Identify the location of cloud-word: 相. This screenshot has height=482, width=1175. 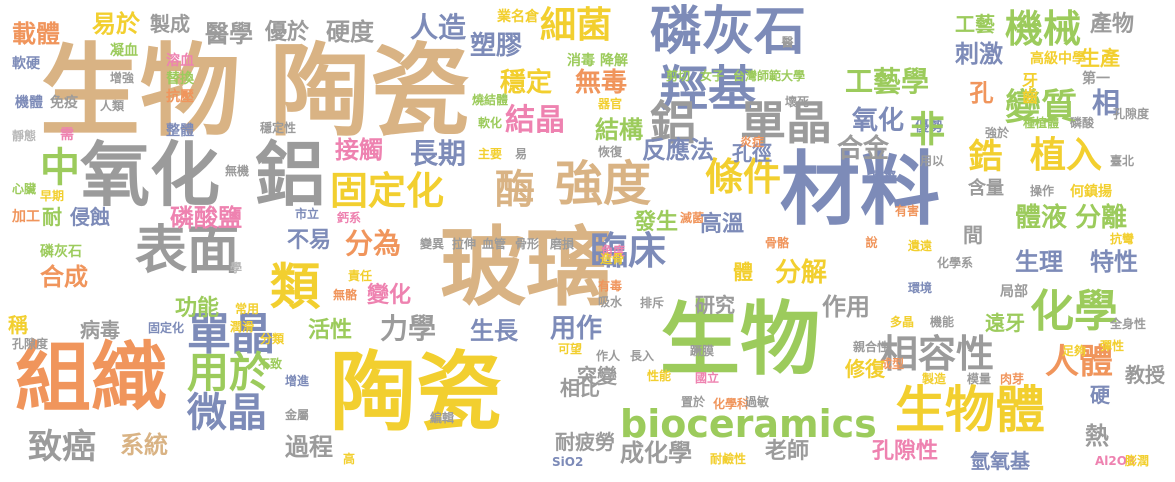
(1104, 102).